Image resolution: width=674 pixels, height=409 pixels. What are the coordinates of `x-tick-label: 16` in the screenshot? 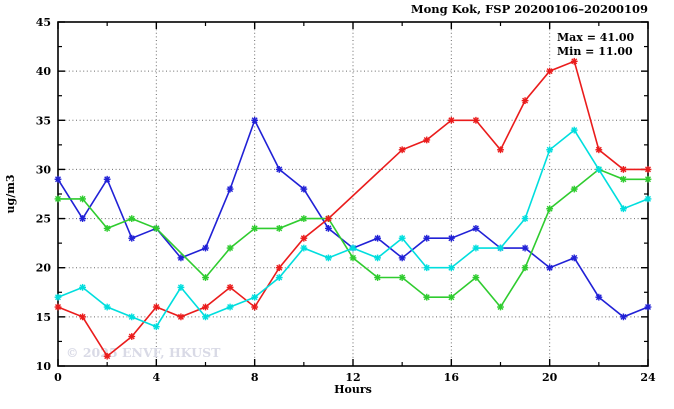 It's located at (452, 377).